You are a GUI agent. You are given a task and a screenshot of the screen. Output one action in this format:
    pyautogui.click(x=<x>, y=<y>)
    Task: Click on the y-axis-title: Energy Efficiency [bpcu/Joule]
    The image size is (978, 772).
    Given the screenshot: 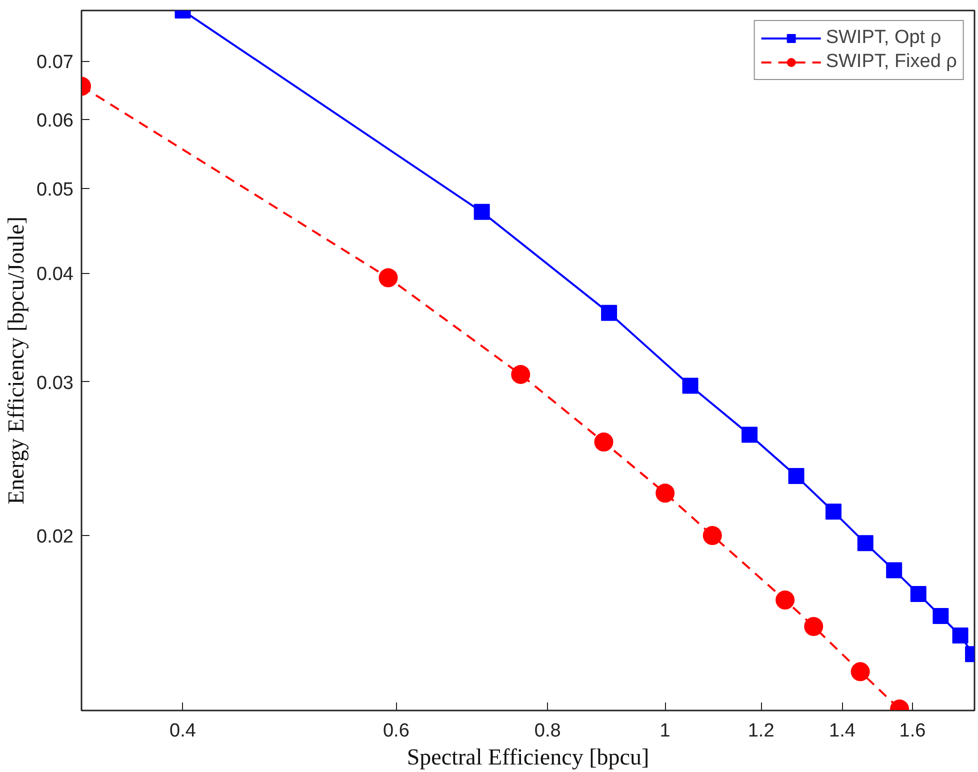 What is the action you would take?
    pyautogui.click(x=16, y=360)
    